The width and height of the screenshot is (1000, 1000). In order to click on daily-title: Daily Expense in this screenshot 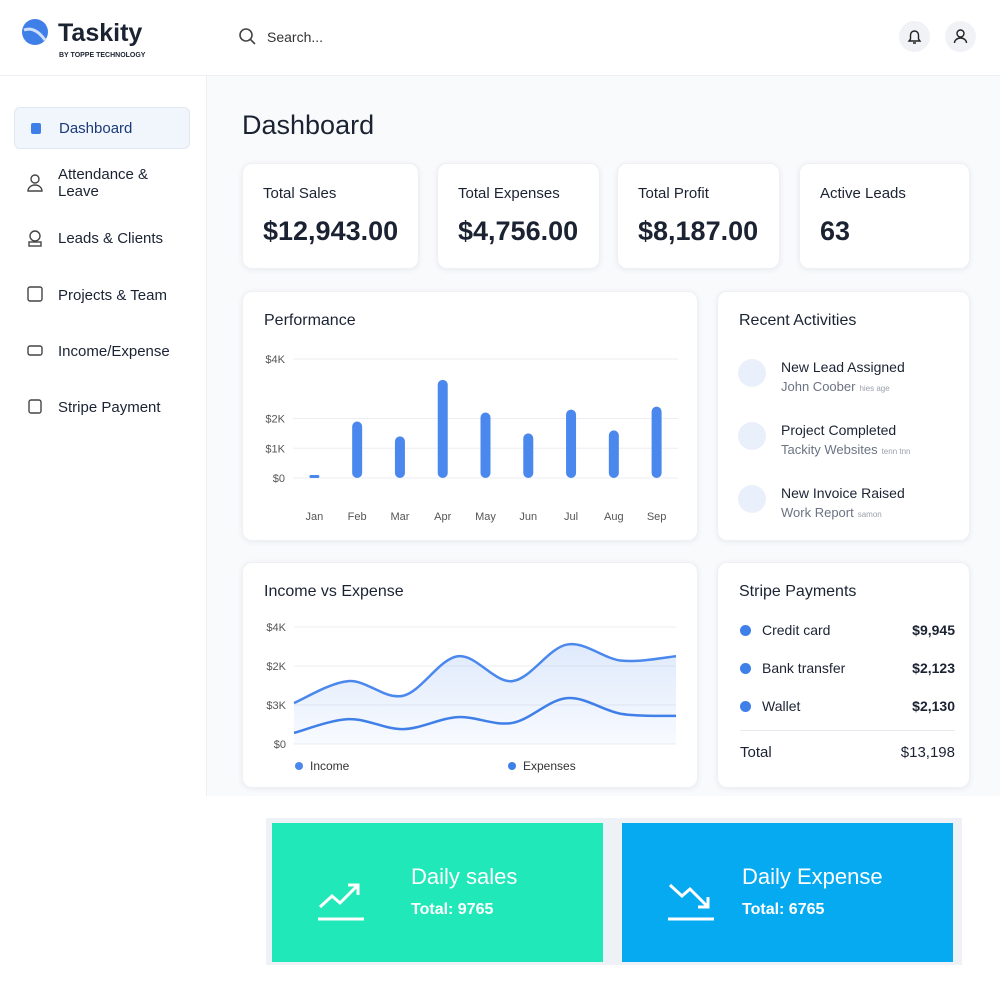, I will do `click(812, 876)`.